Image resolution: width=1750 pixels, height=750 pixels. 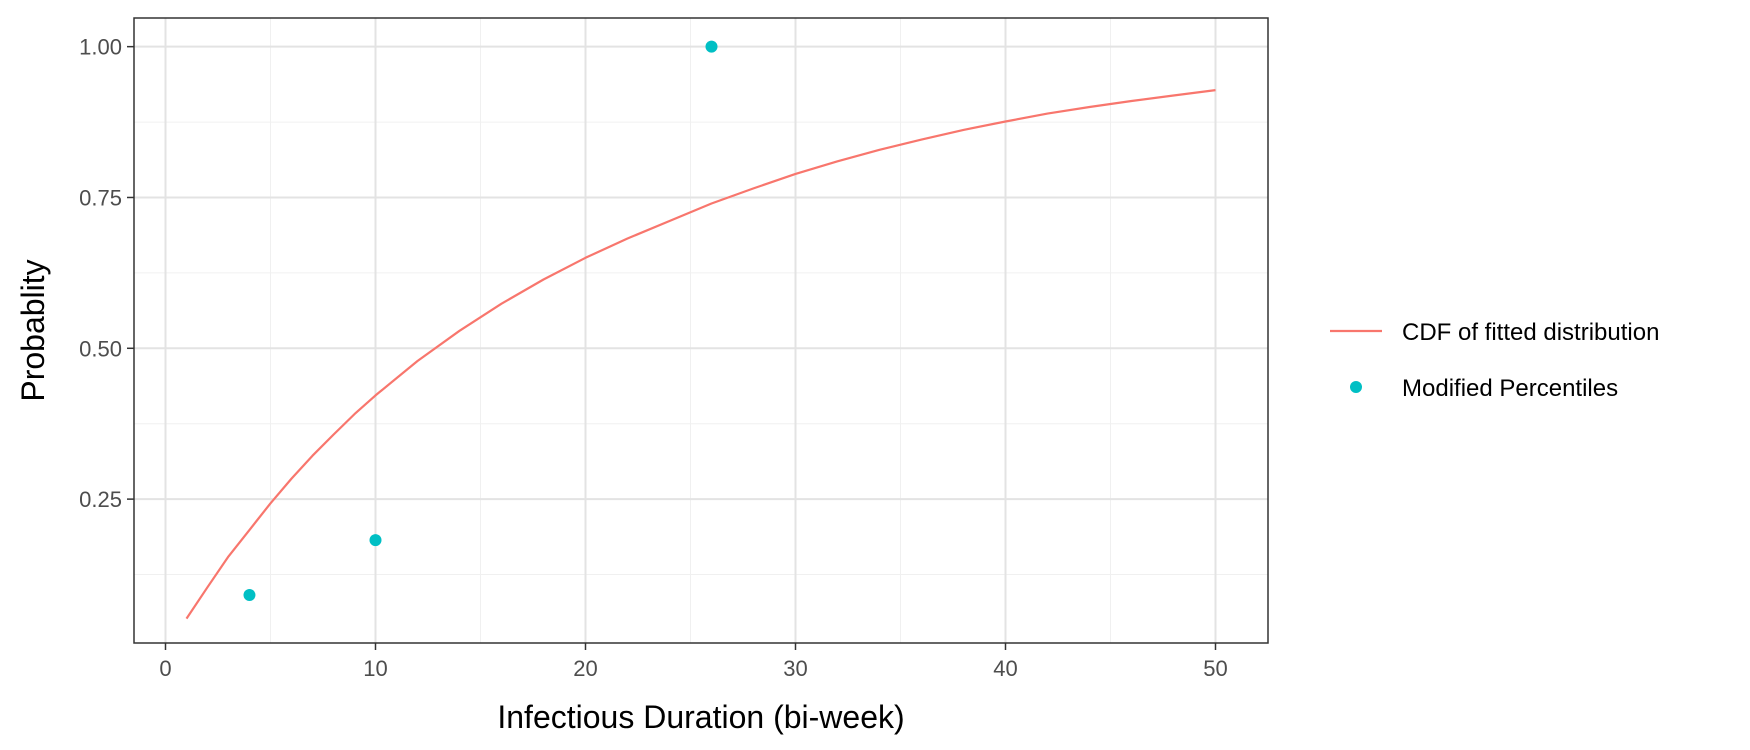 I want to click on y-tick-label: 0.50, so click(x=100, y=348).